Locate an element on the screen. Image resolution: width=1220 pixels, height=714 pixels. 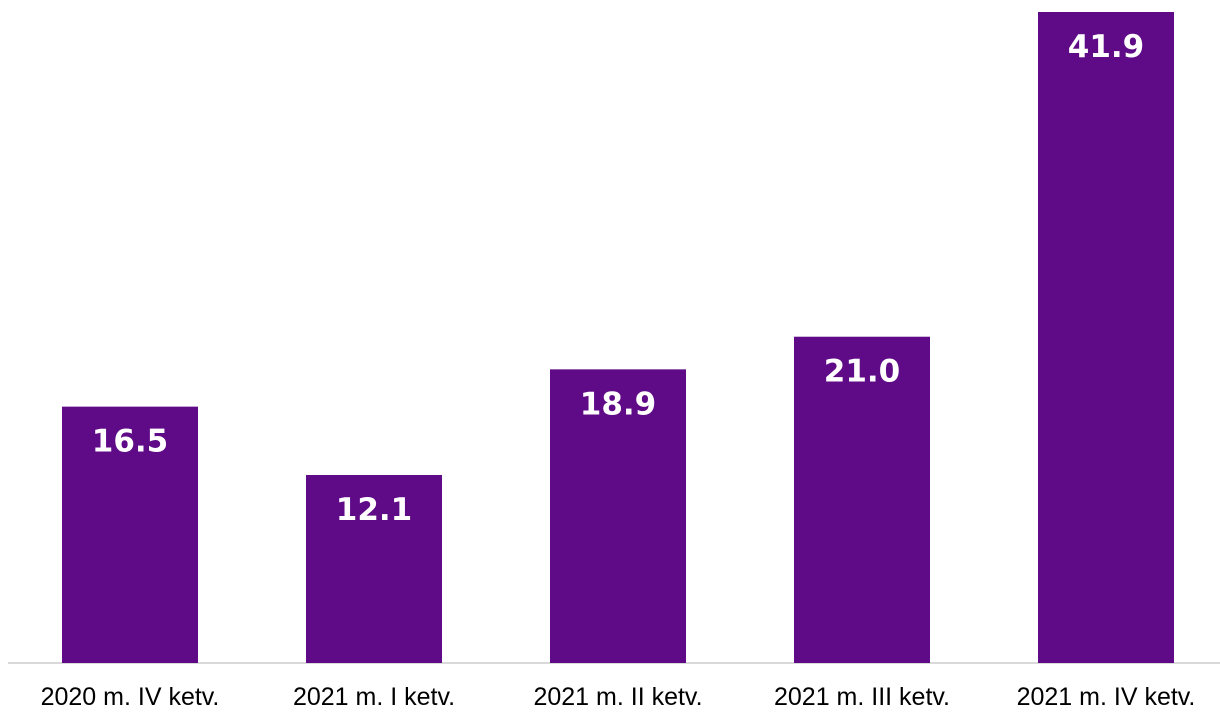
category-label-5: 2021 m. IV ketv. is located at coordinates (1106, 697).